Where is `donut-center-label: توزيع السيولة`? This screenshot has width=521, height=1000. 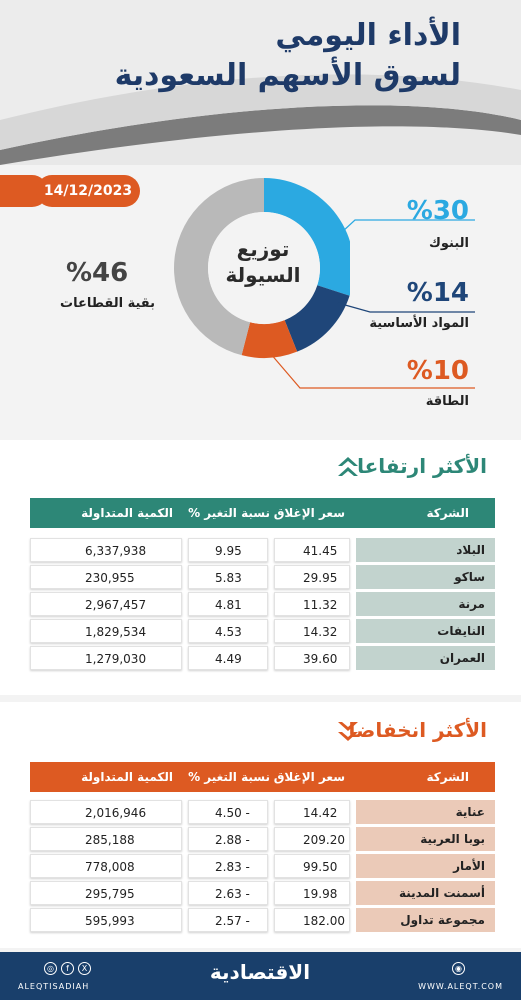
donut-center-label: توزيع السيولة is located at coordinates (263, 262).